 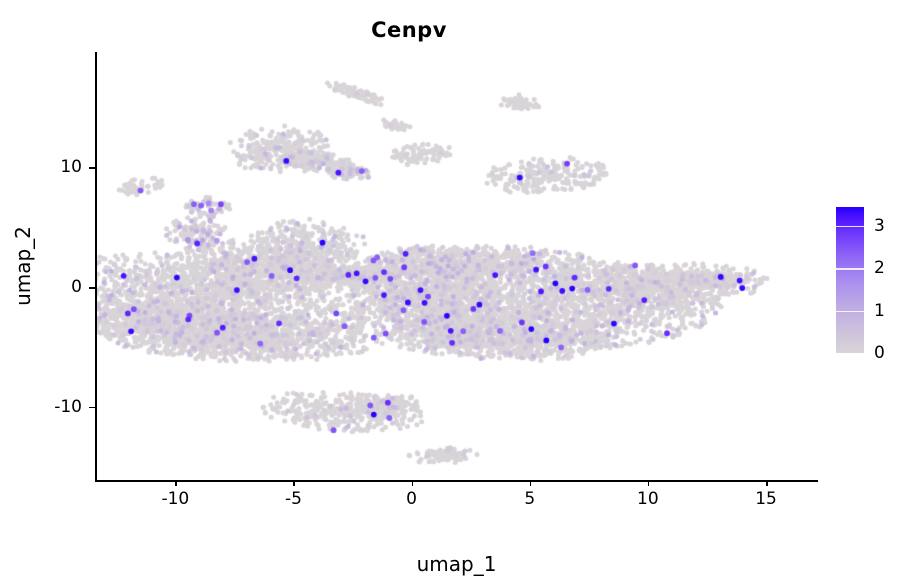 What do you see at coordinates (76, 286) in the screenshot?
I see `y-tick-label: 0` at bounding box center [76, 286].